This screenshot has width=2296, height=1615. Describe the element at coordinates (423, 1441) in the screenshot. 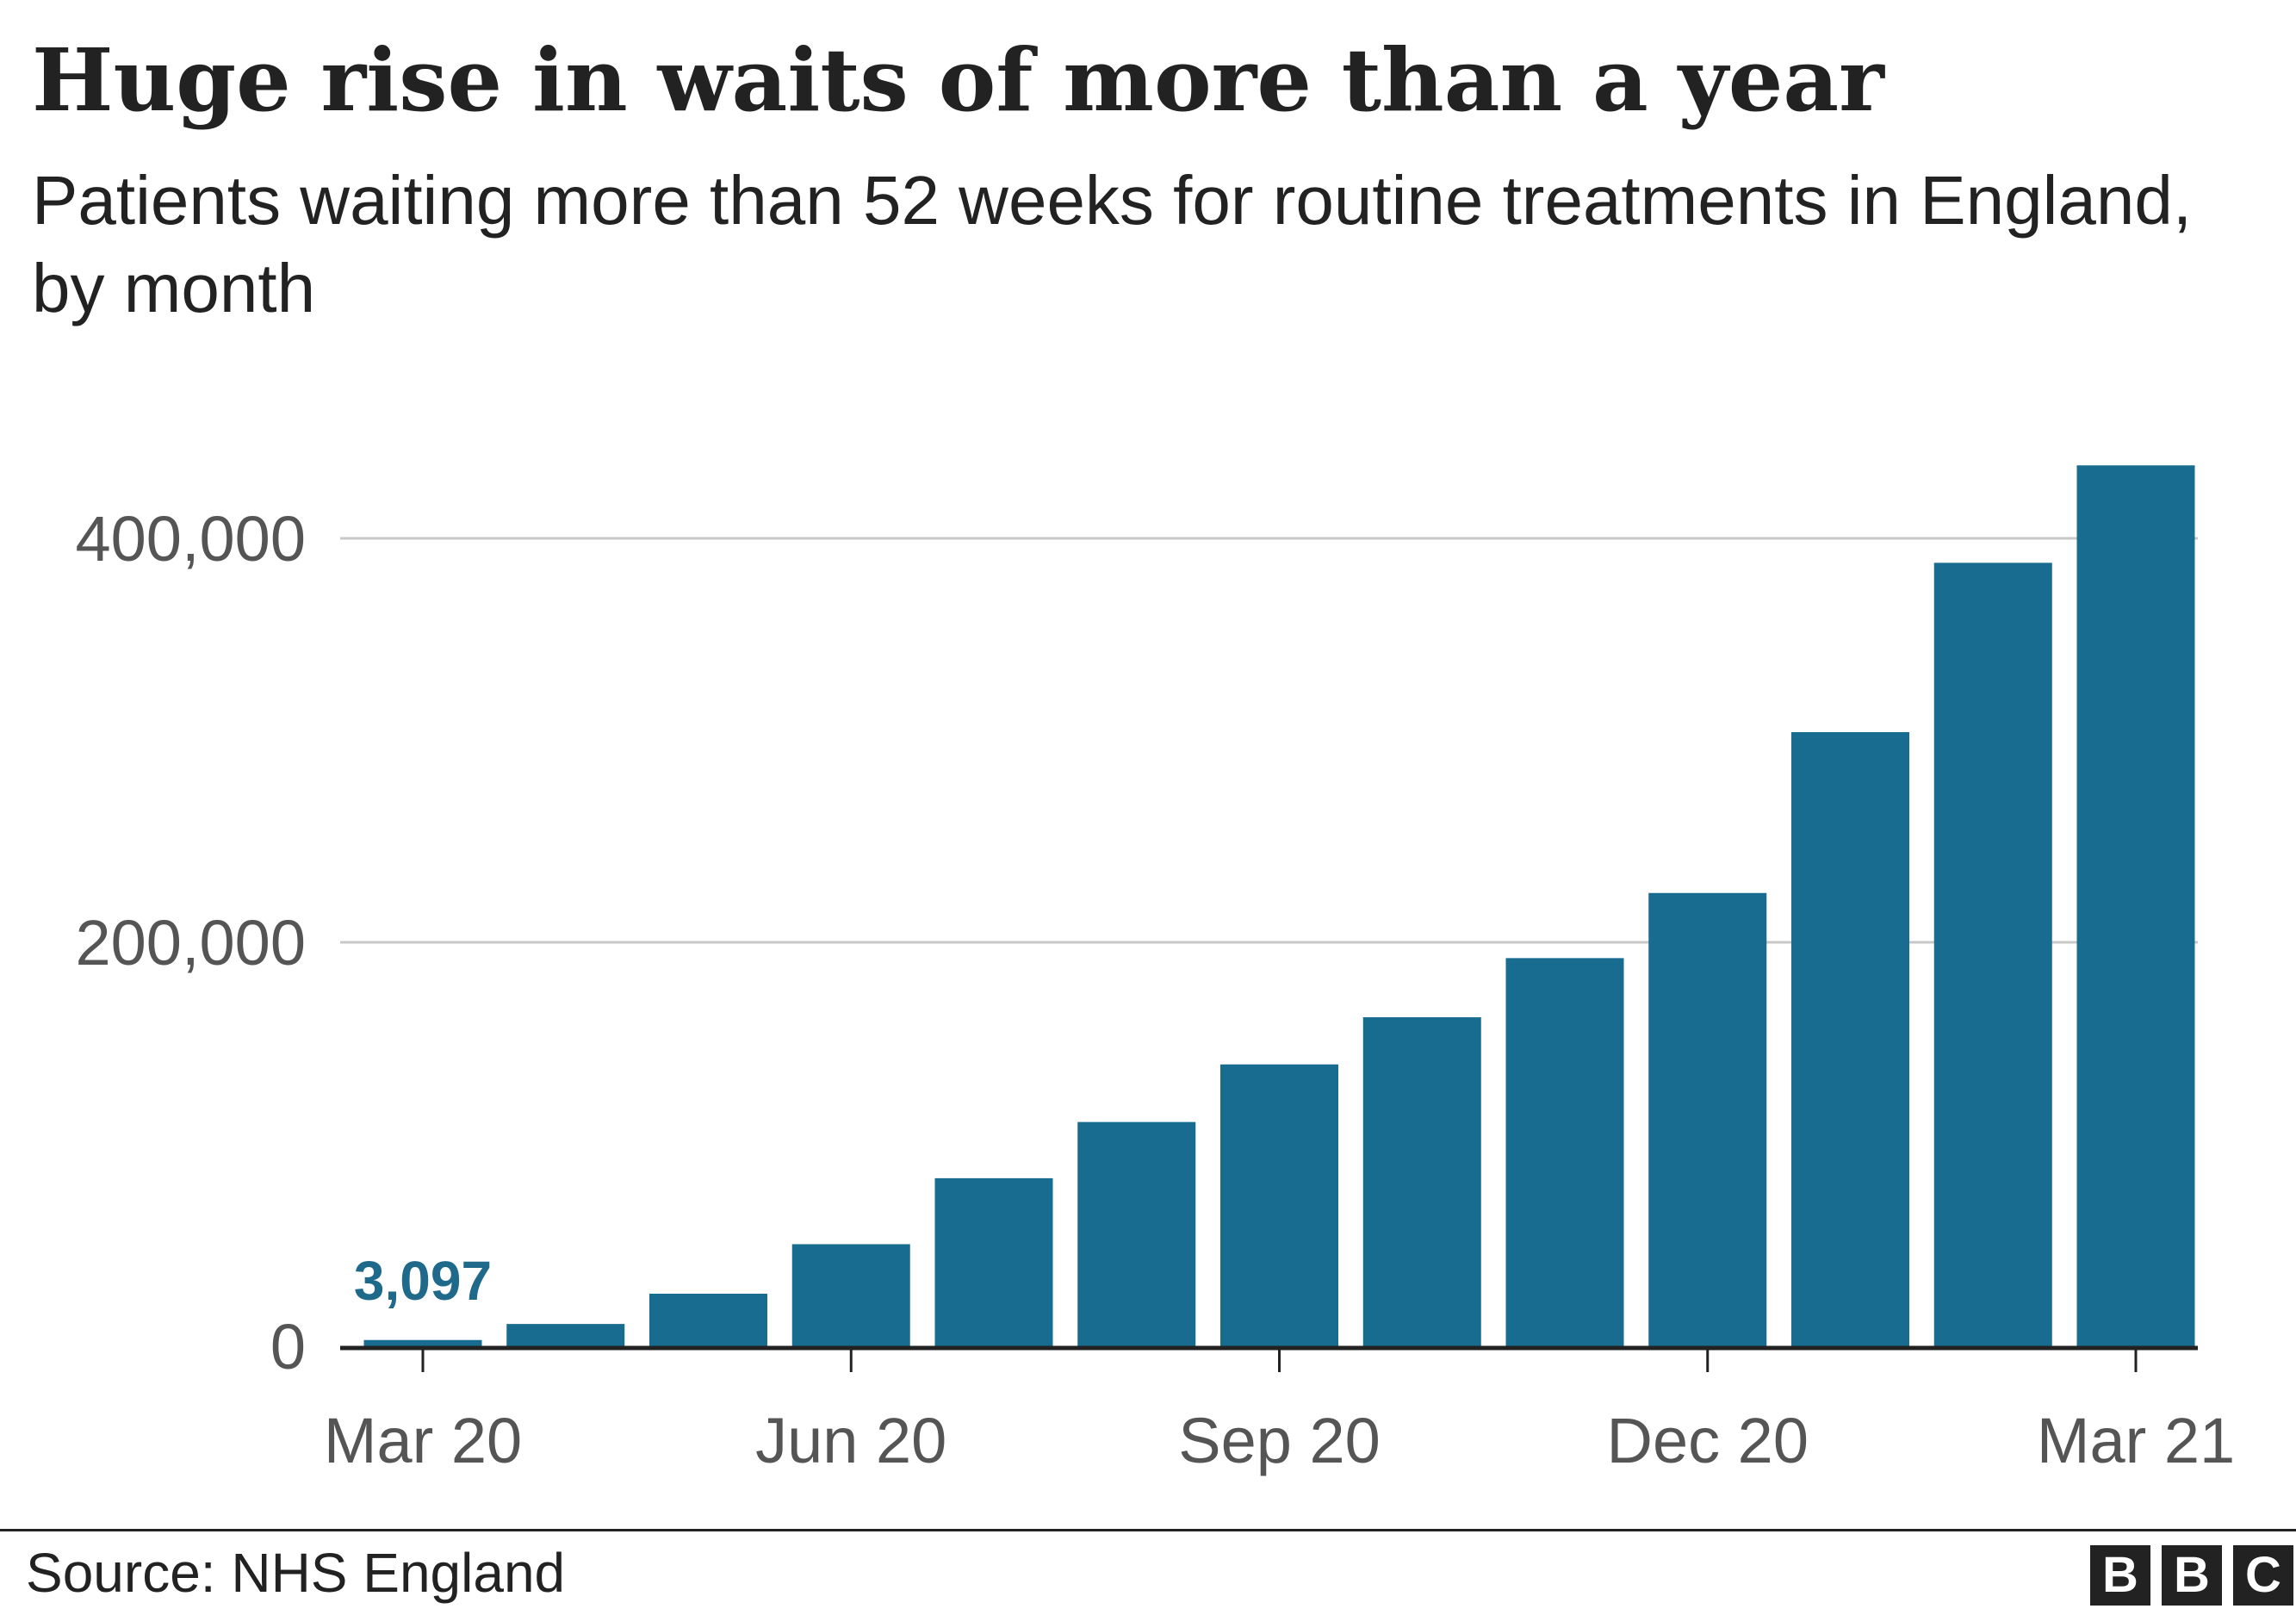

I see `x-tick-label: Mar 20` at that location.